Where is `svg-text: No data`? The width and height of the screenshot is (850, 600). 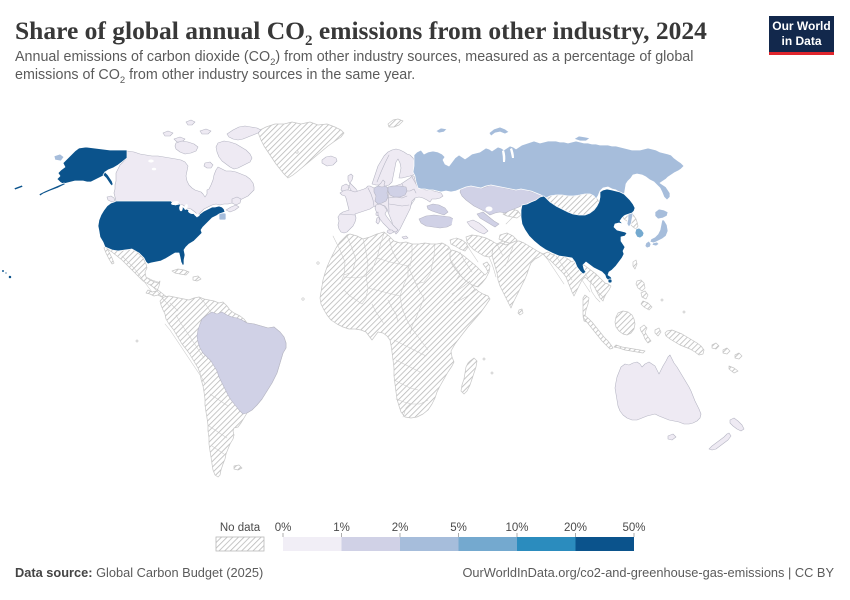
svg-text: No data is located at coordinates (240, 528).